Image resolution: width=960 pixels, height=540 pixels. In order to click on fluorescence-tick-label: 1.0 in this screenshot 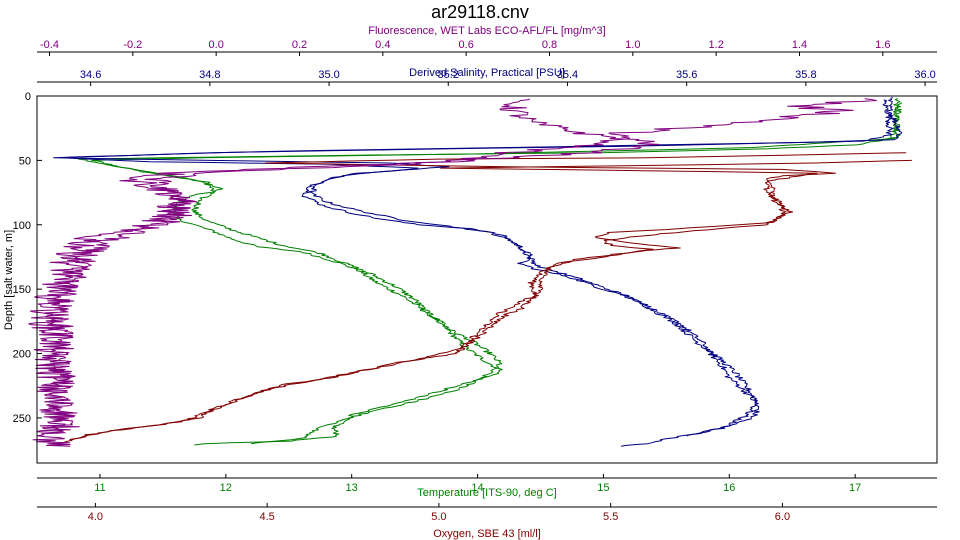, I will do `click(632, 45)`.